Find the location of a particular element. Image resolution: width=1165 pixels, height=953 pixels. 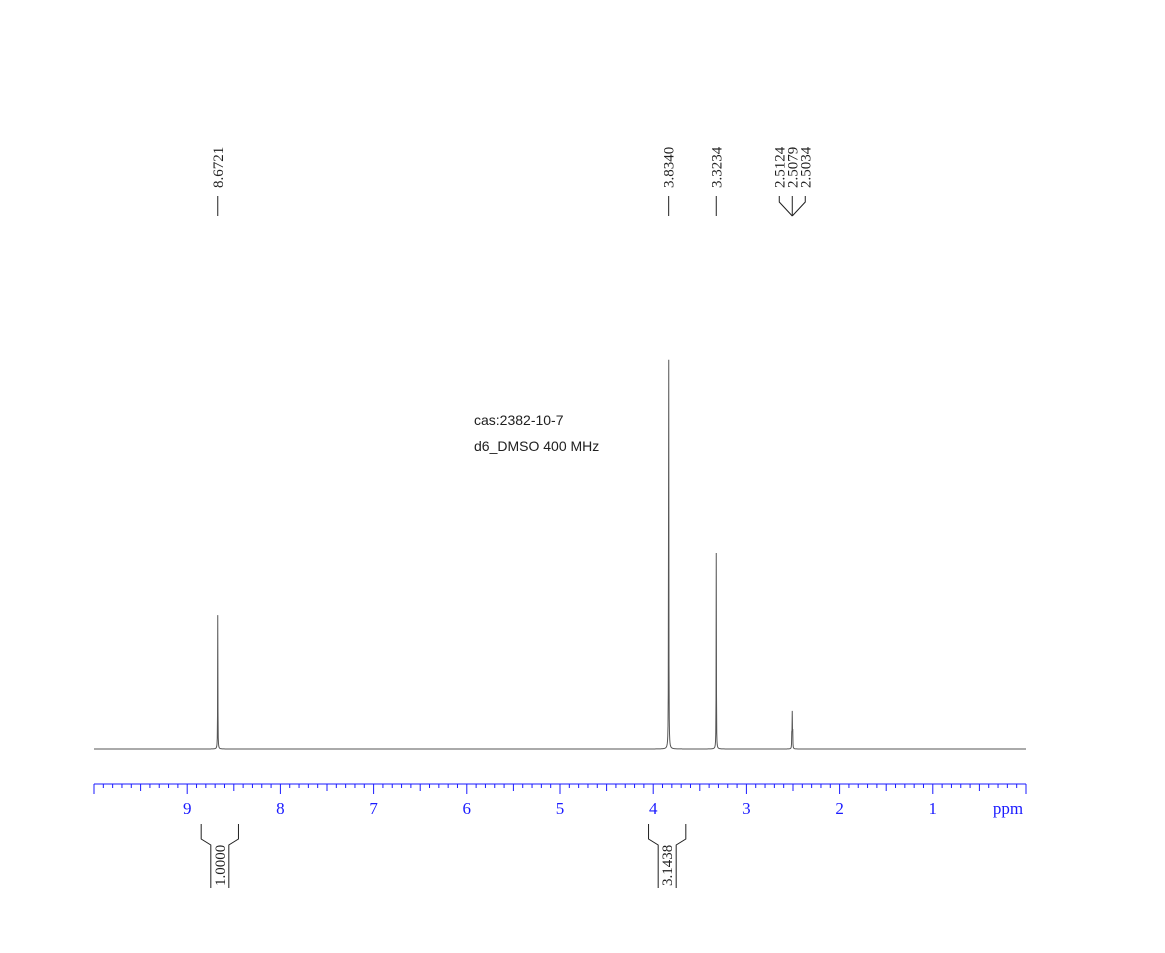

sample-annotations: cas:2382-10-7 d6_DMSO 400 MHz is located at coordinates (536, 433).